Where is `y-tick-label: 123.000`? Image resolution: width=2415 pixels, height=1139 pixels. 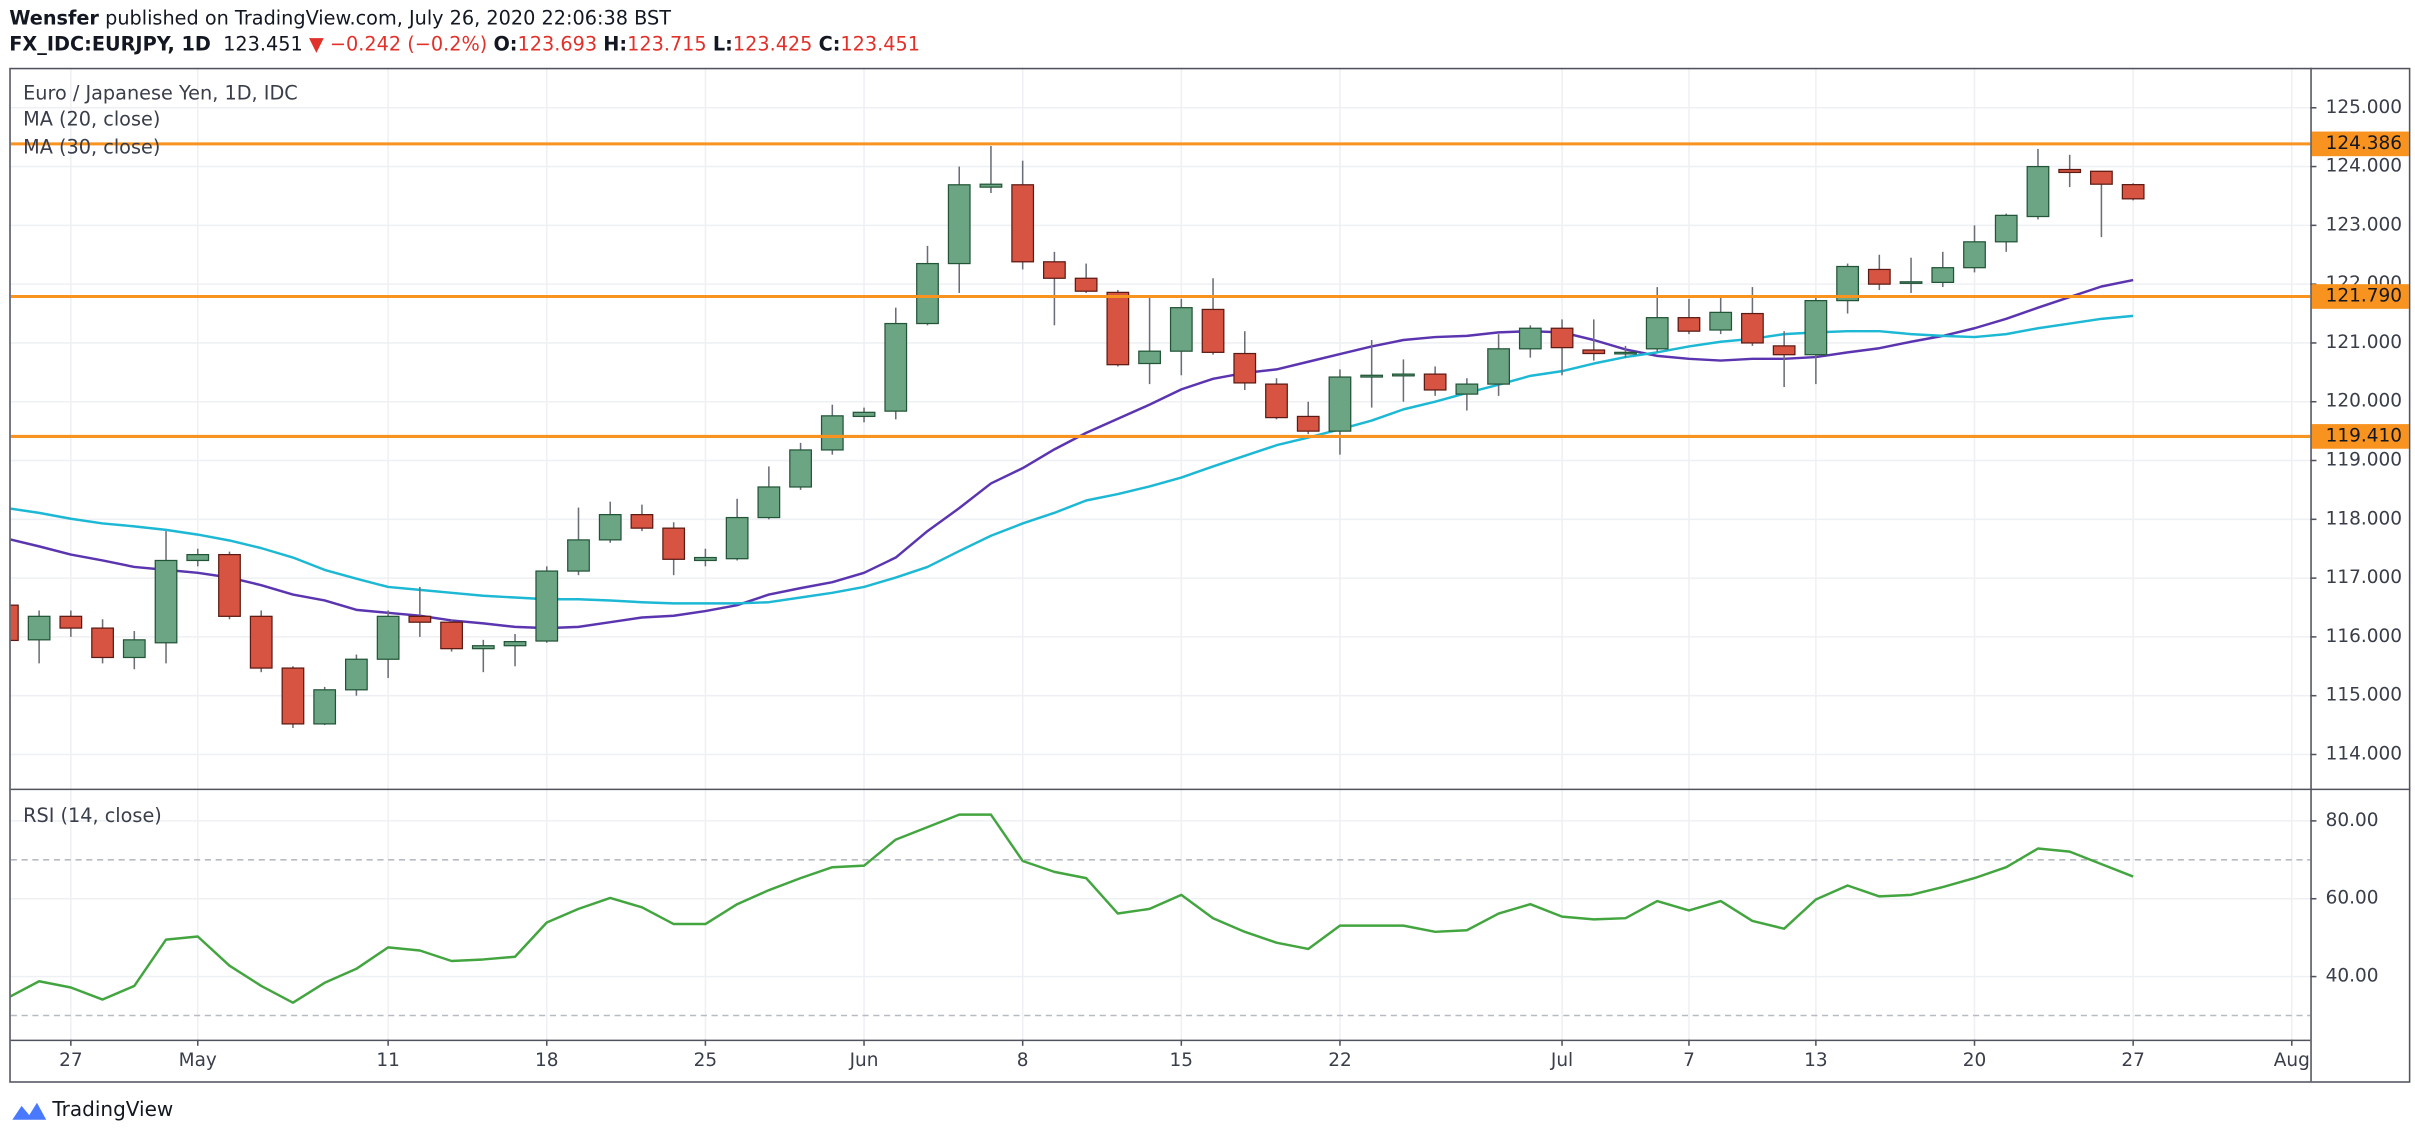 y-tick-label: 123.000 is located at coordinates (2364, 224).